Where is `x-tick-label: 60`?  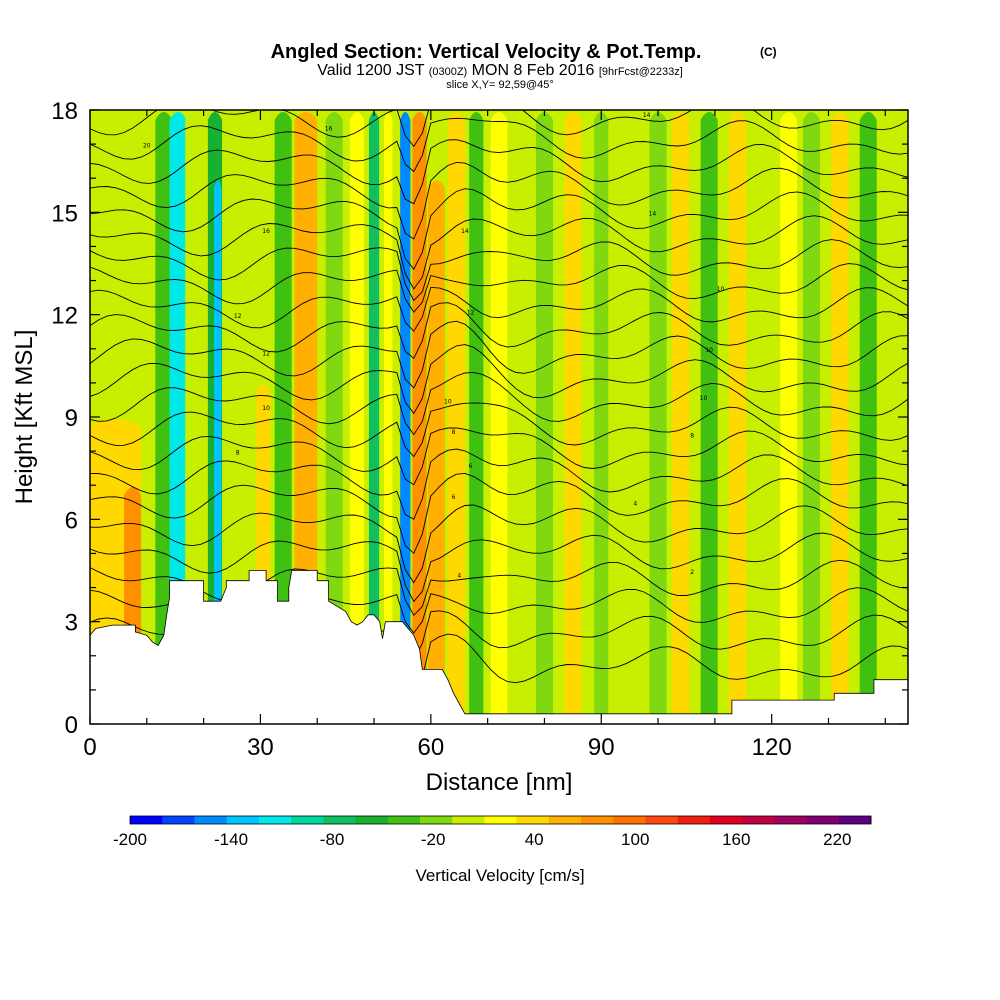 x-tick-label: 60 is located at coordinates (430, 747).